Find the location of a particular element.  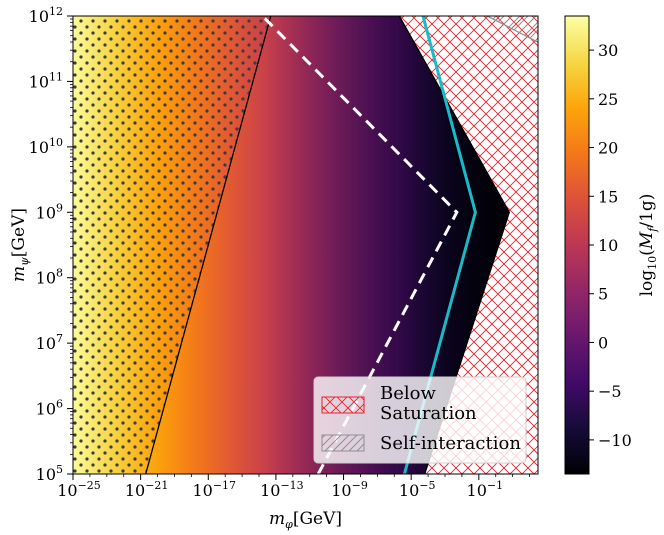

y-tick-label: 10⁵ is located at coordinates (49, 473).